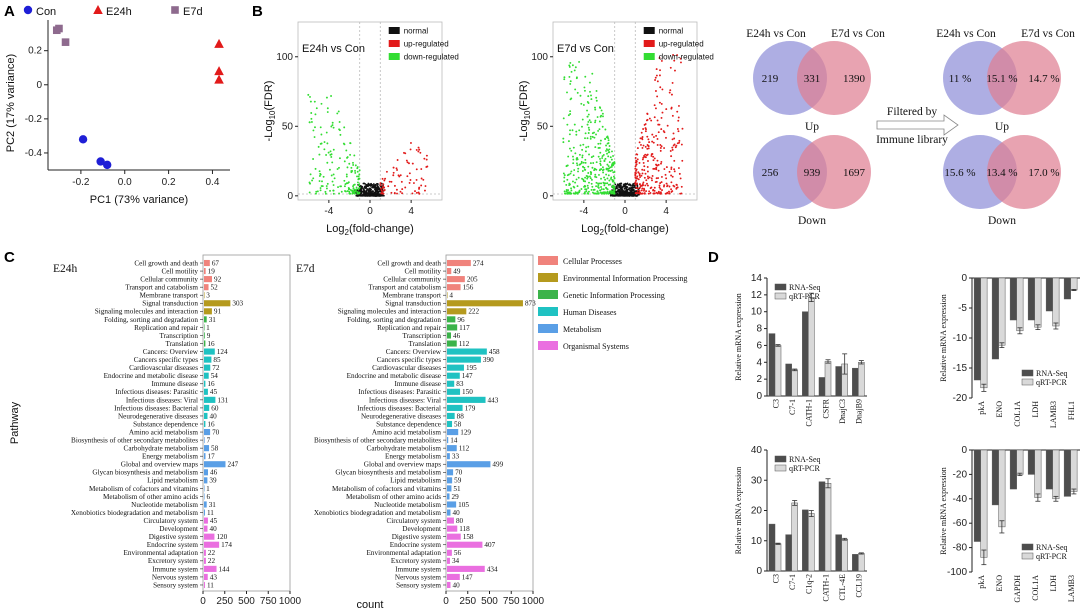 The height and width of the screenshot is (613, 1087). Describe the element at coordinates (625, 211) in the screenshot. I see `x-tick-label: 0` at that location.